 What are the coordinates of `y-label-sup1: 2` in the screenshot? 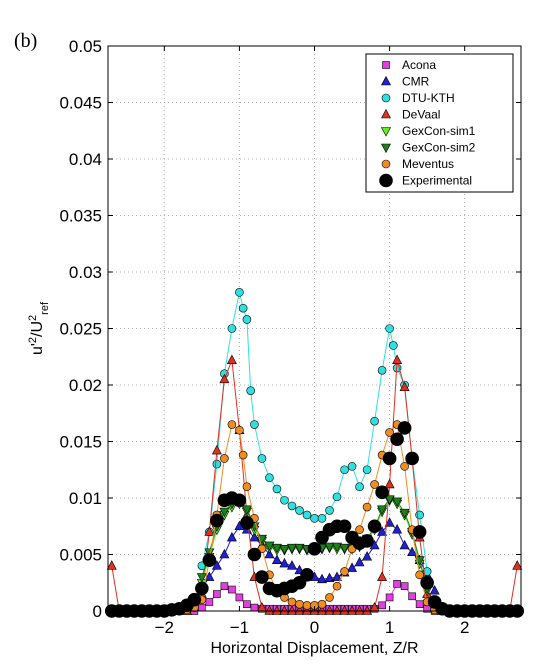 It's located at (33, 340).